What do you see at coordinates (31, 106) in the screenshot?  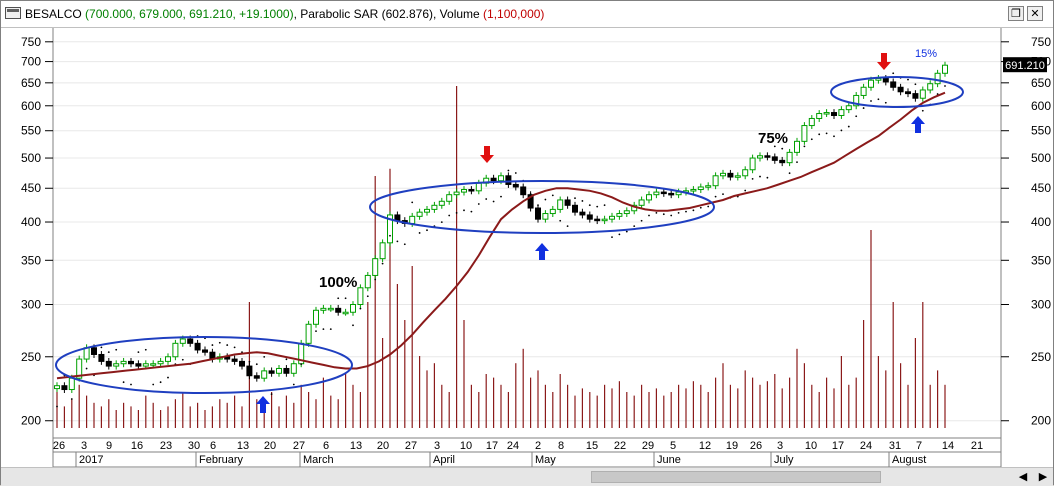 I see `y-tick-label-left: 600` at bounding box center [31, 106].